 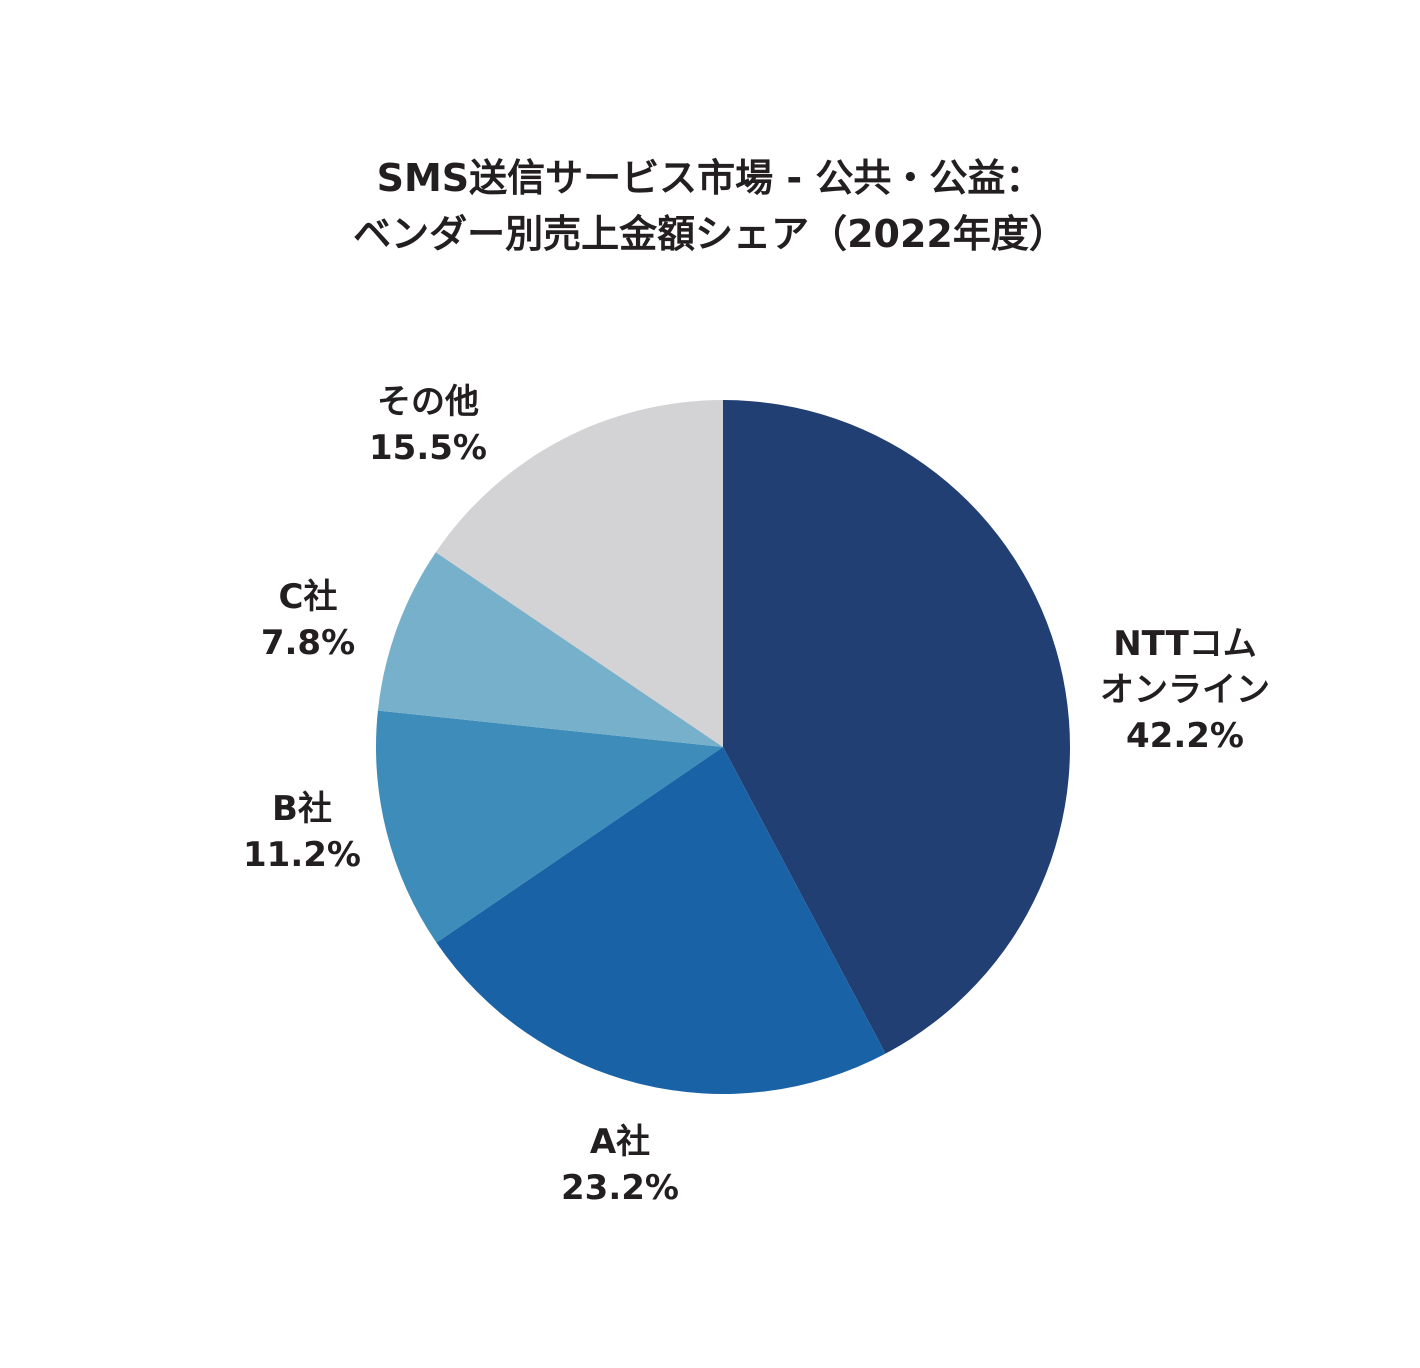 I want to click on value-label: 11.2%, so click(x=302, y=855).